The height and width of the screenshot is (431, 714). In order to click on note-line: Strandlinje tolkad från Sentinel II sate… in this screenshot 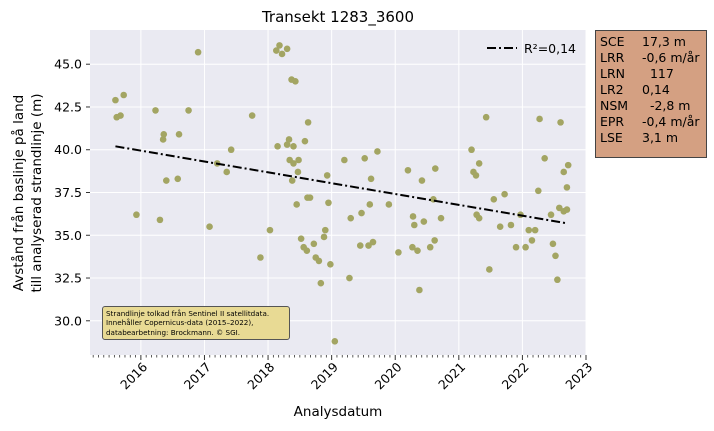, I will do `click(188, 313)`.